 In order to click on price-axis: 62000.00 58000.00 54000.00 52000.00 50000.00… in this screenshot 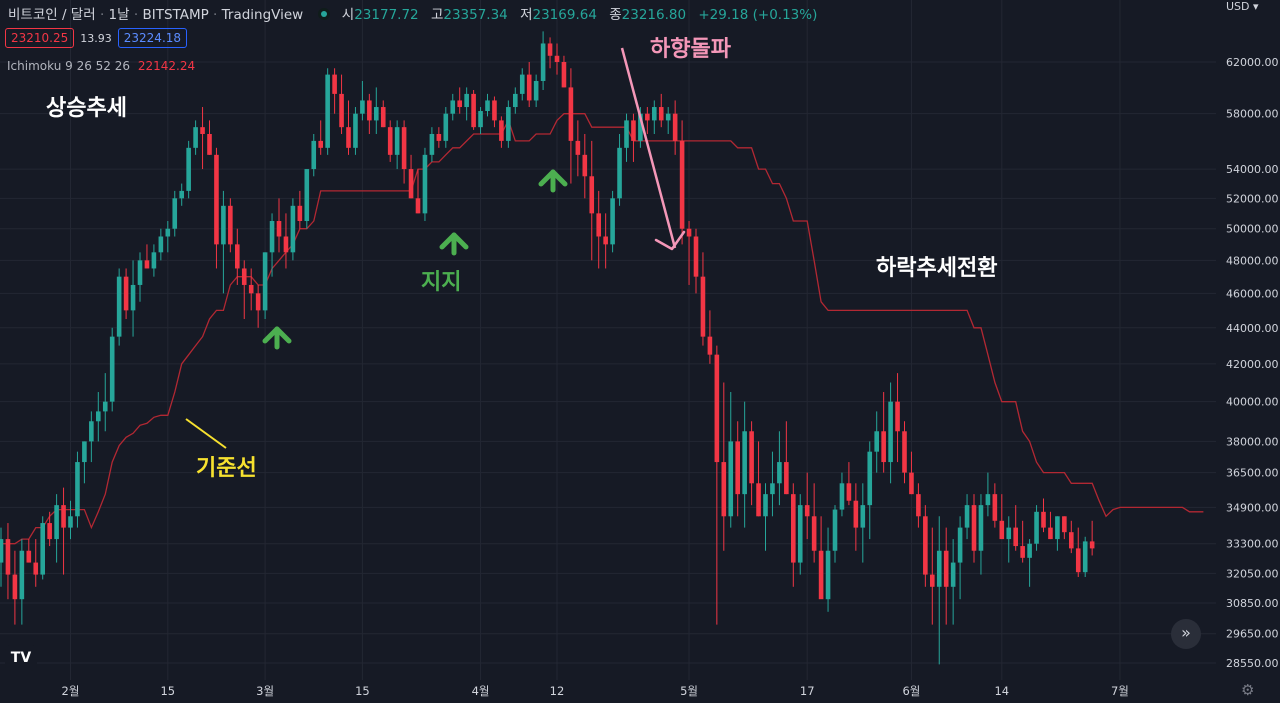, I will do `click(1252, 363)`.